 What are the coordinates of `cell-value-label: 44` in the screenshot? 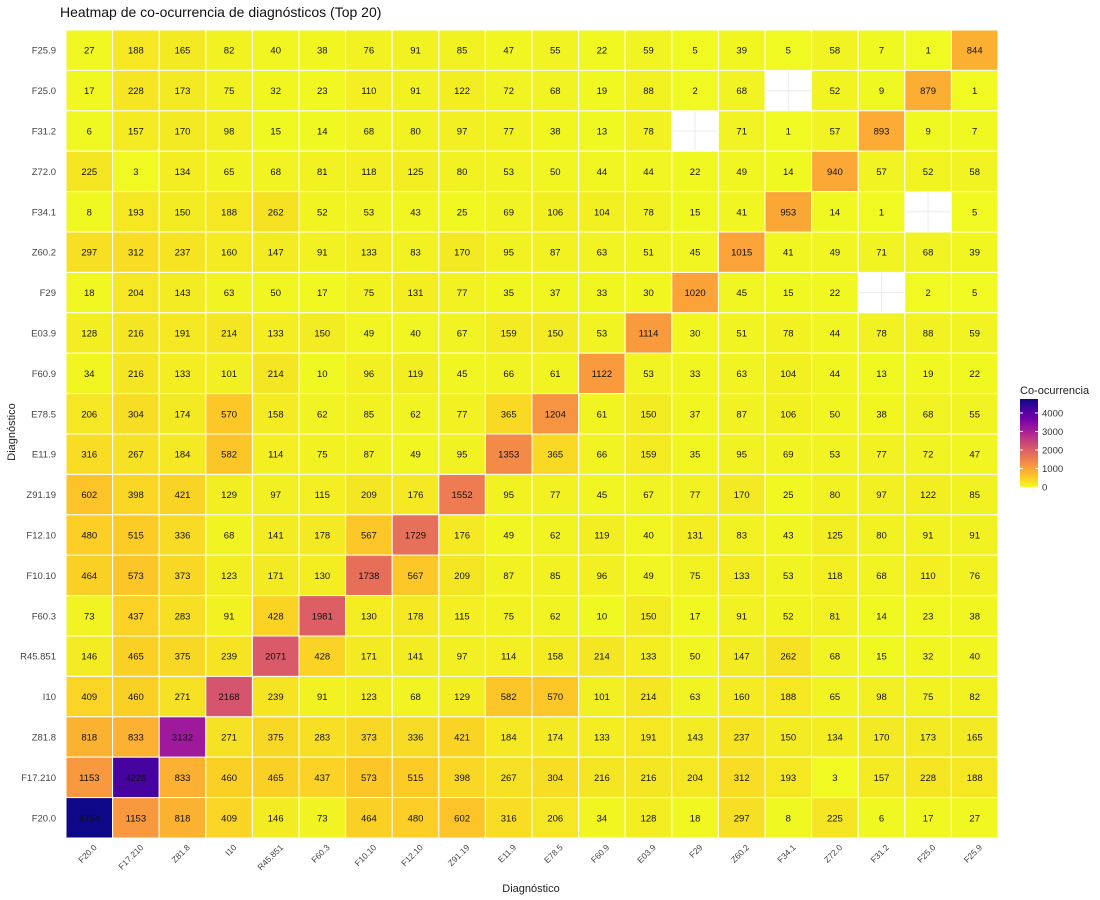 It's located at (835, 334).